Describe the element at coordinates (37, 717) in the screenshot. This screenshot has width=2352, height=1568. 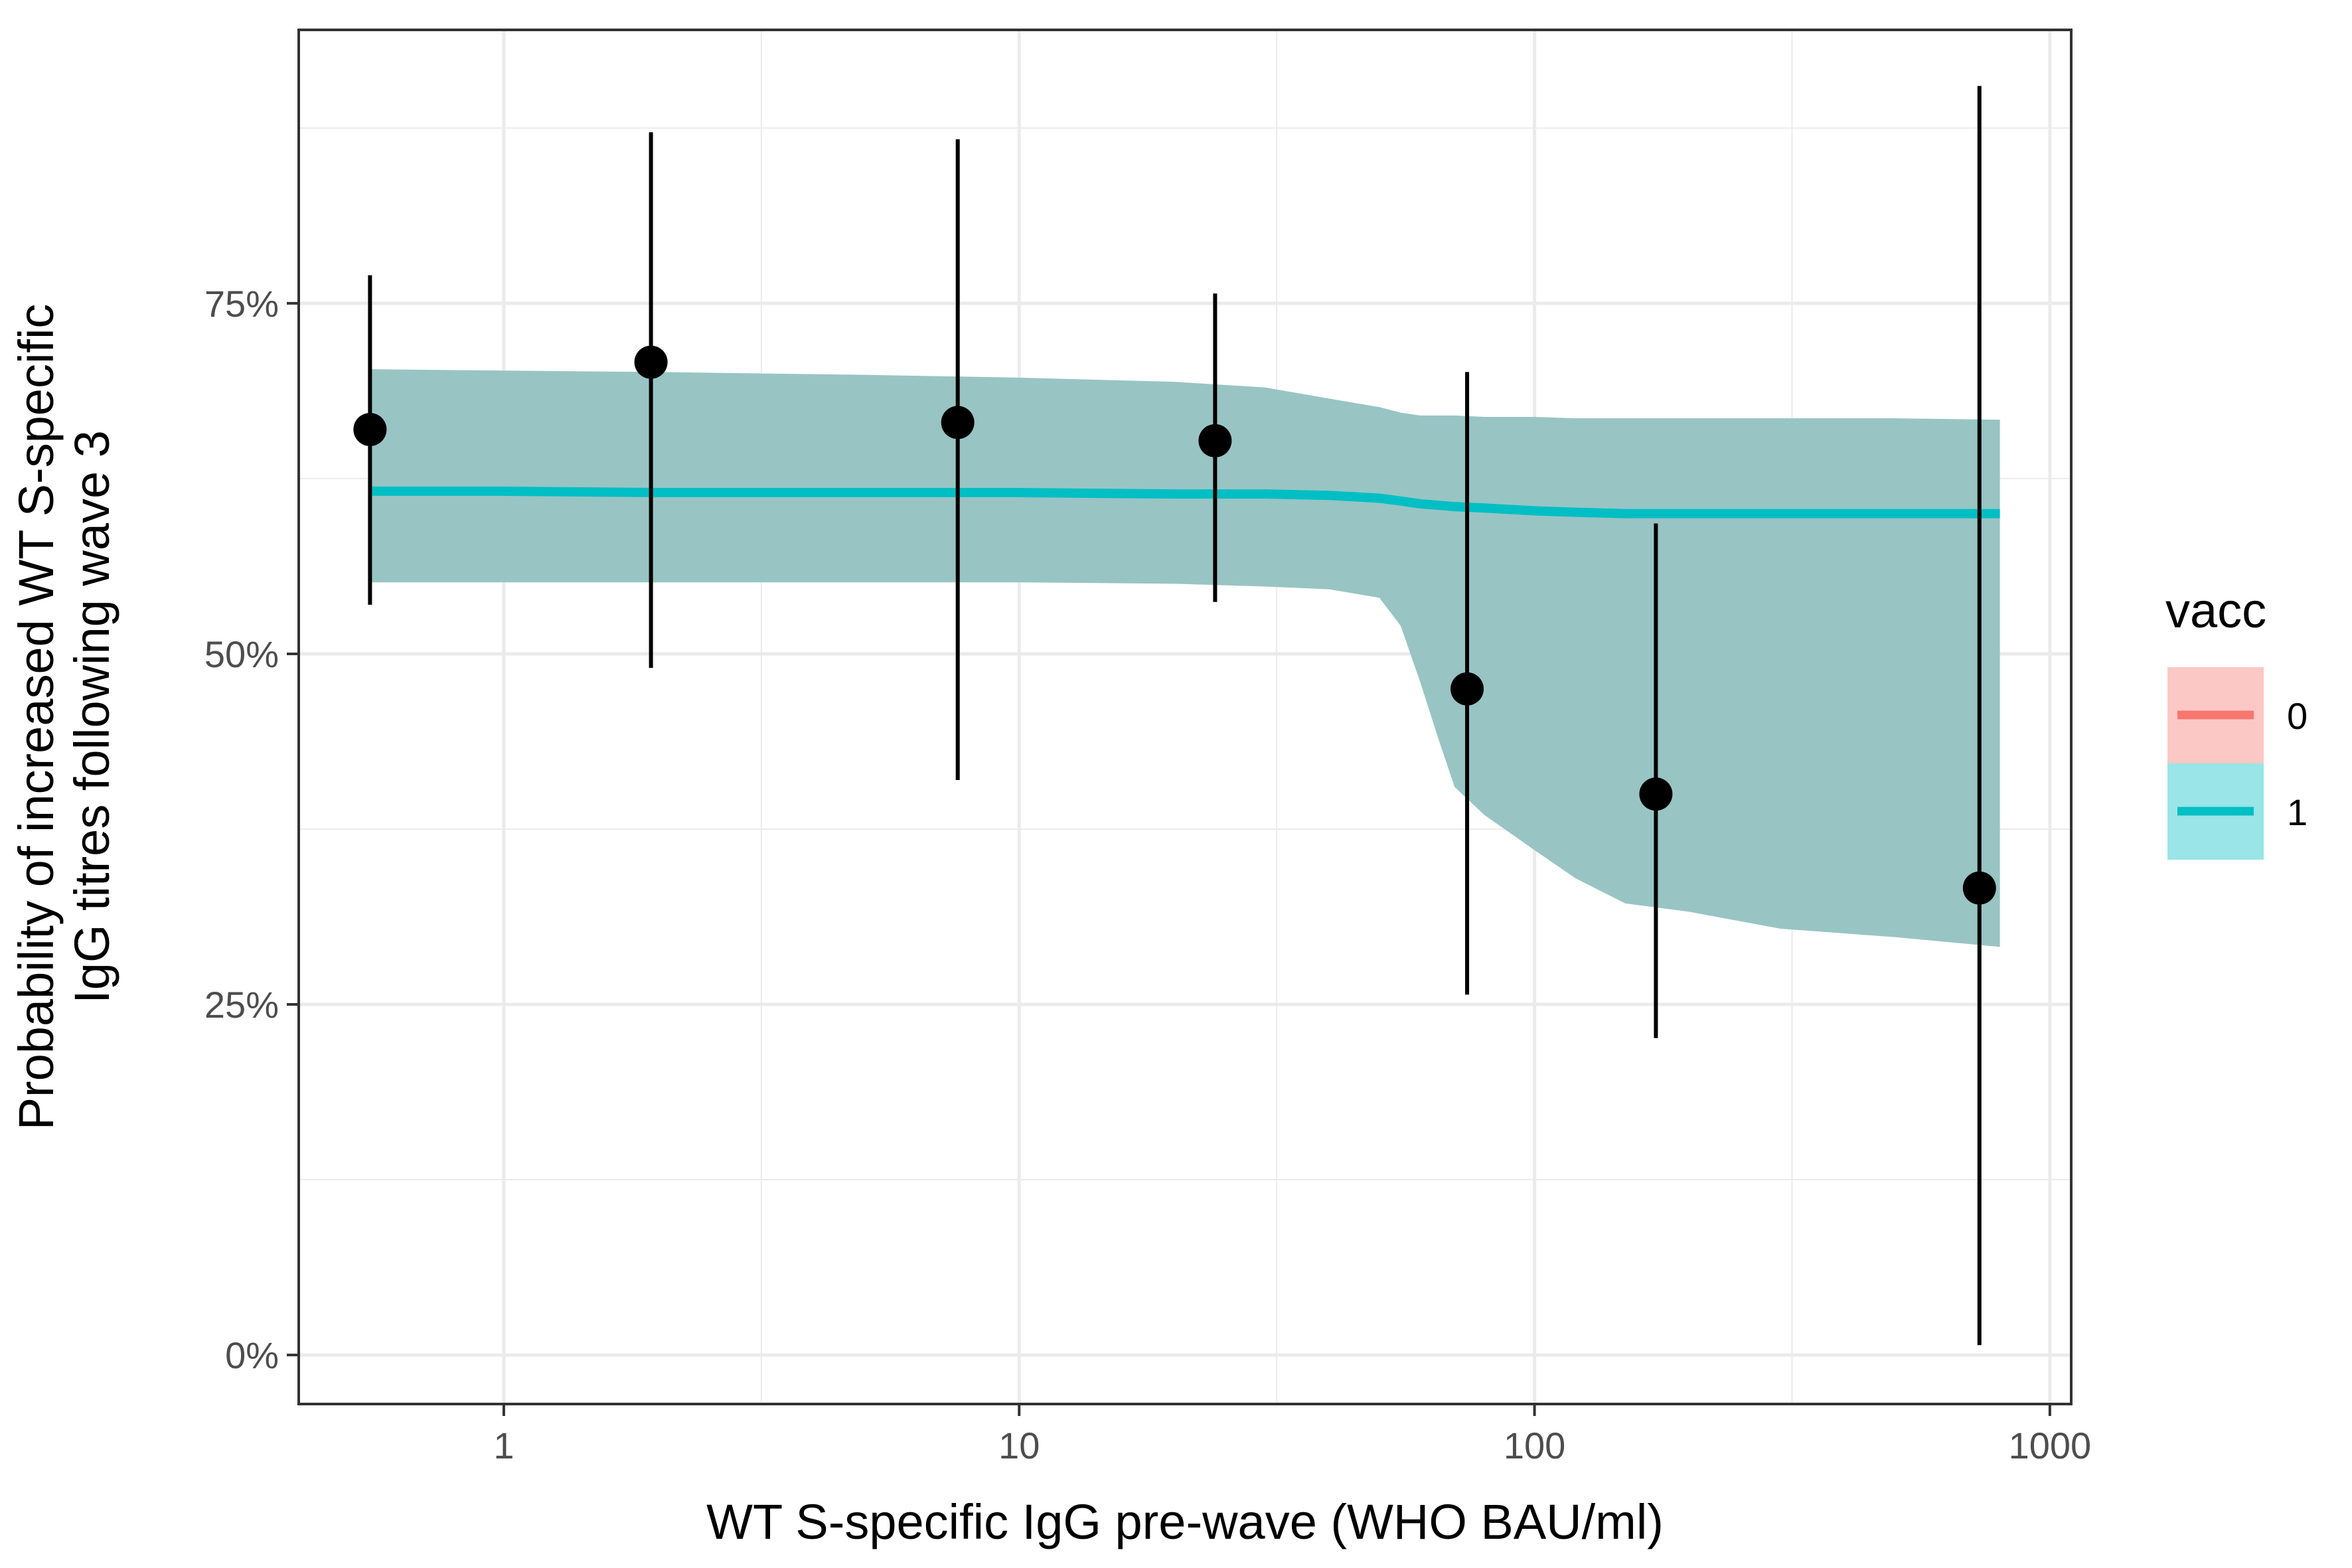
I see `y-axis-title-line1: Probability of increased WT S-specific` at that location.